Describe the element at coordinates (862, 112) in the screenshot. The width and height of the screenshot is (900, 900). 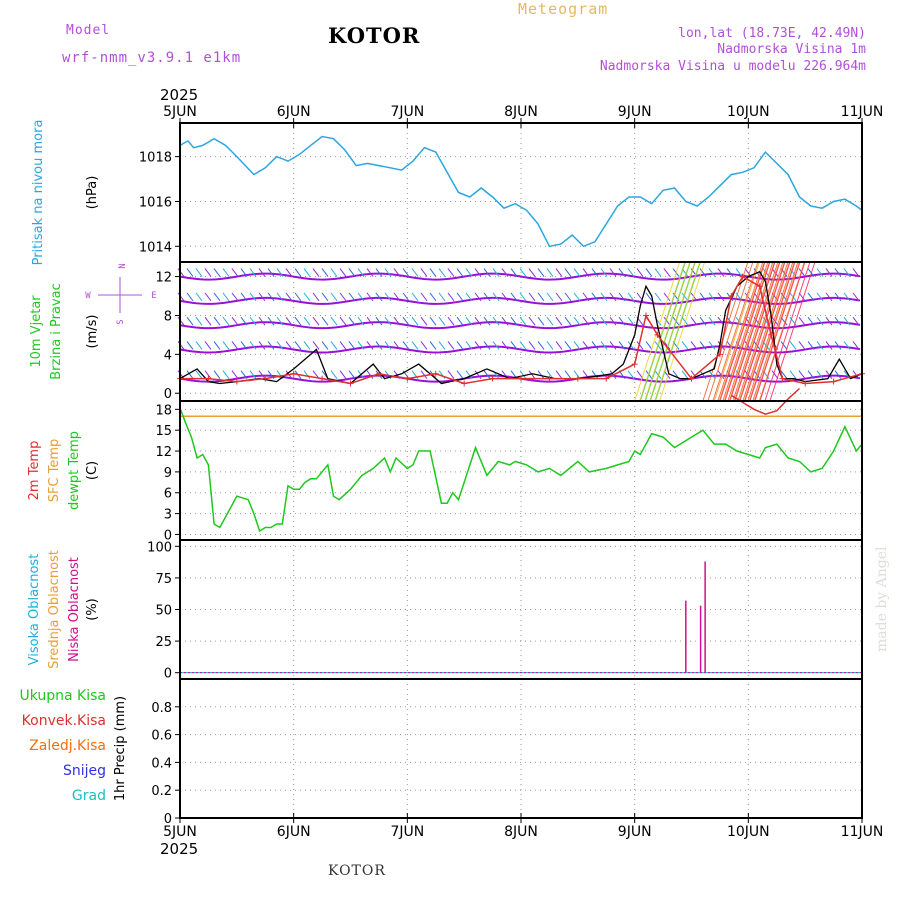
I see `x-tick-label-top: 11JUN` at that location.